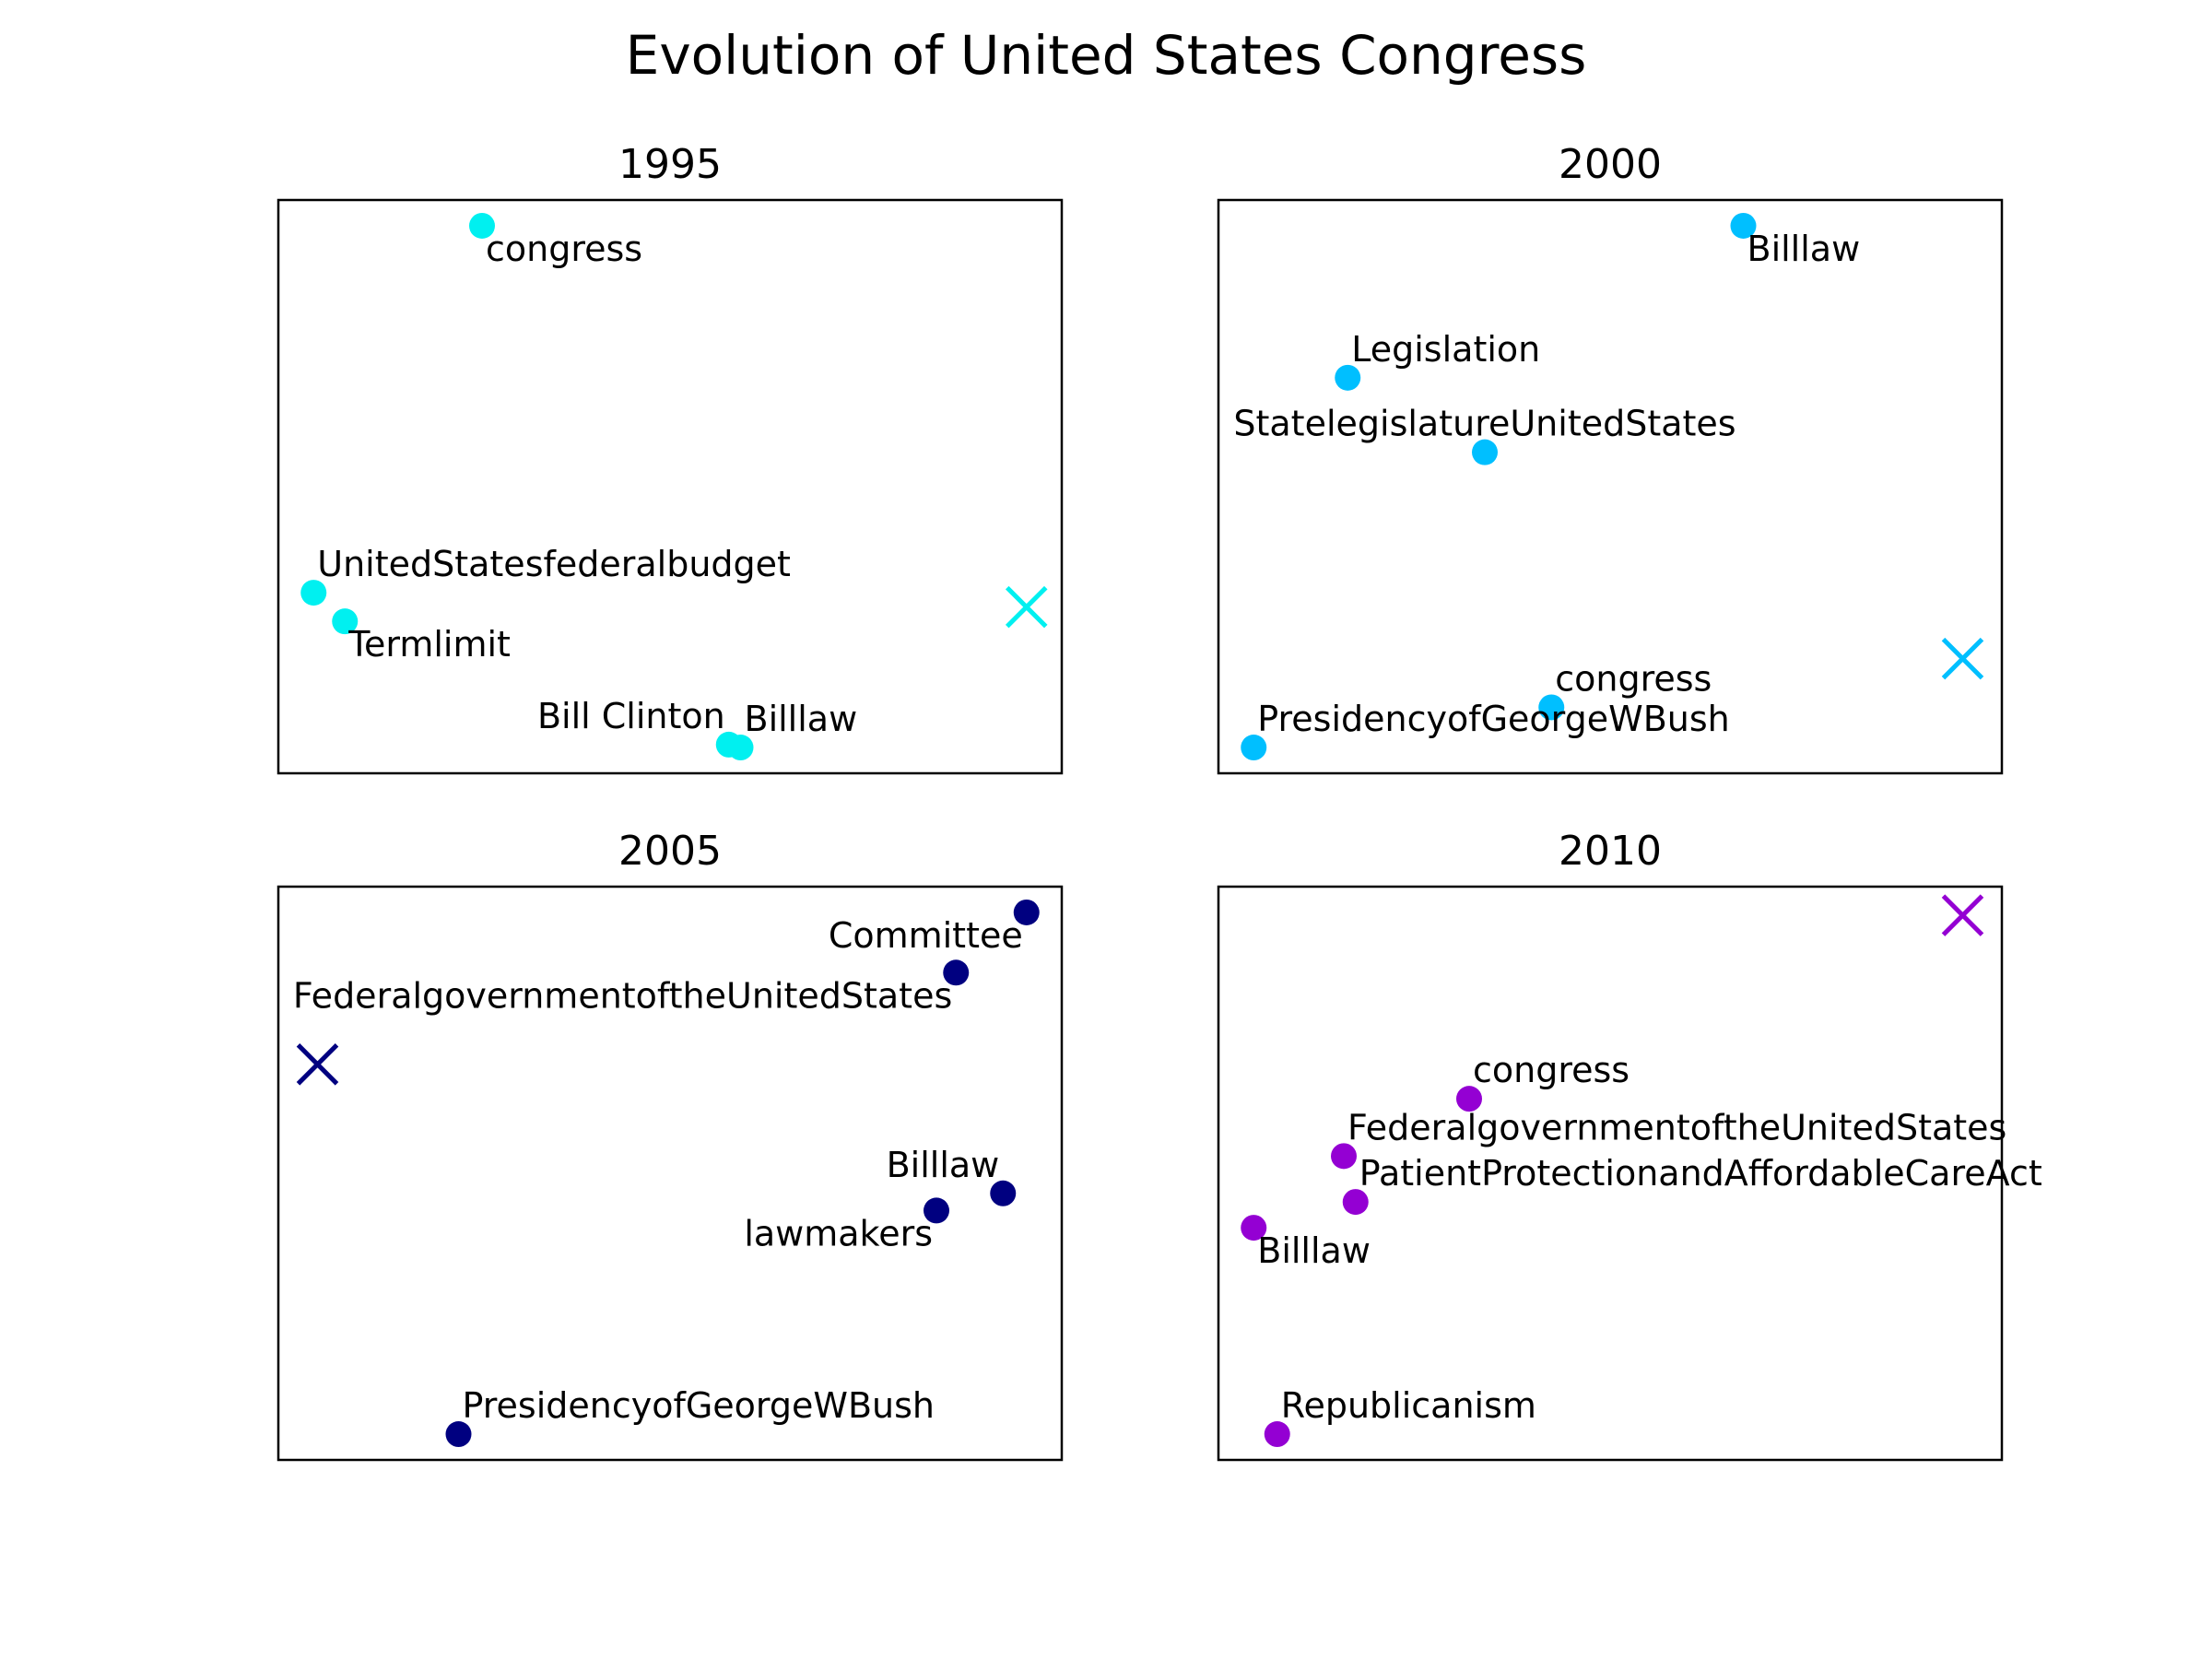 Image resolution: width=2212 pixels, height=1659 pixels. Describe the element at coordinates (554, 564) in the screenshot. I see `point-label: UnitedStatesfederalbudget` at that location.